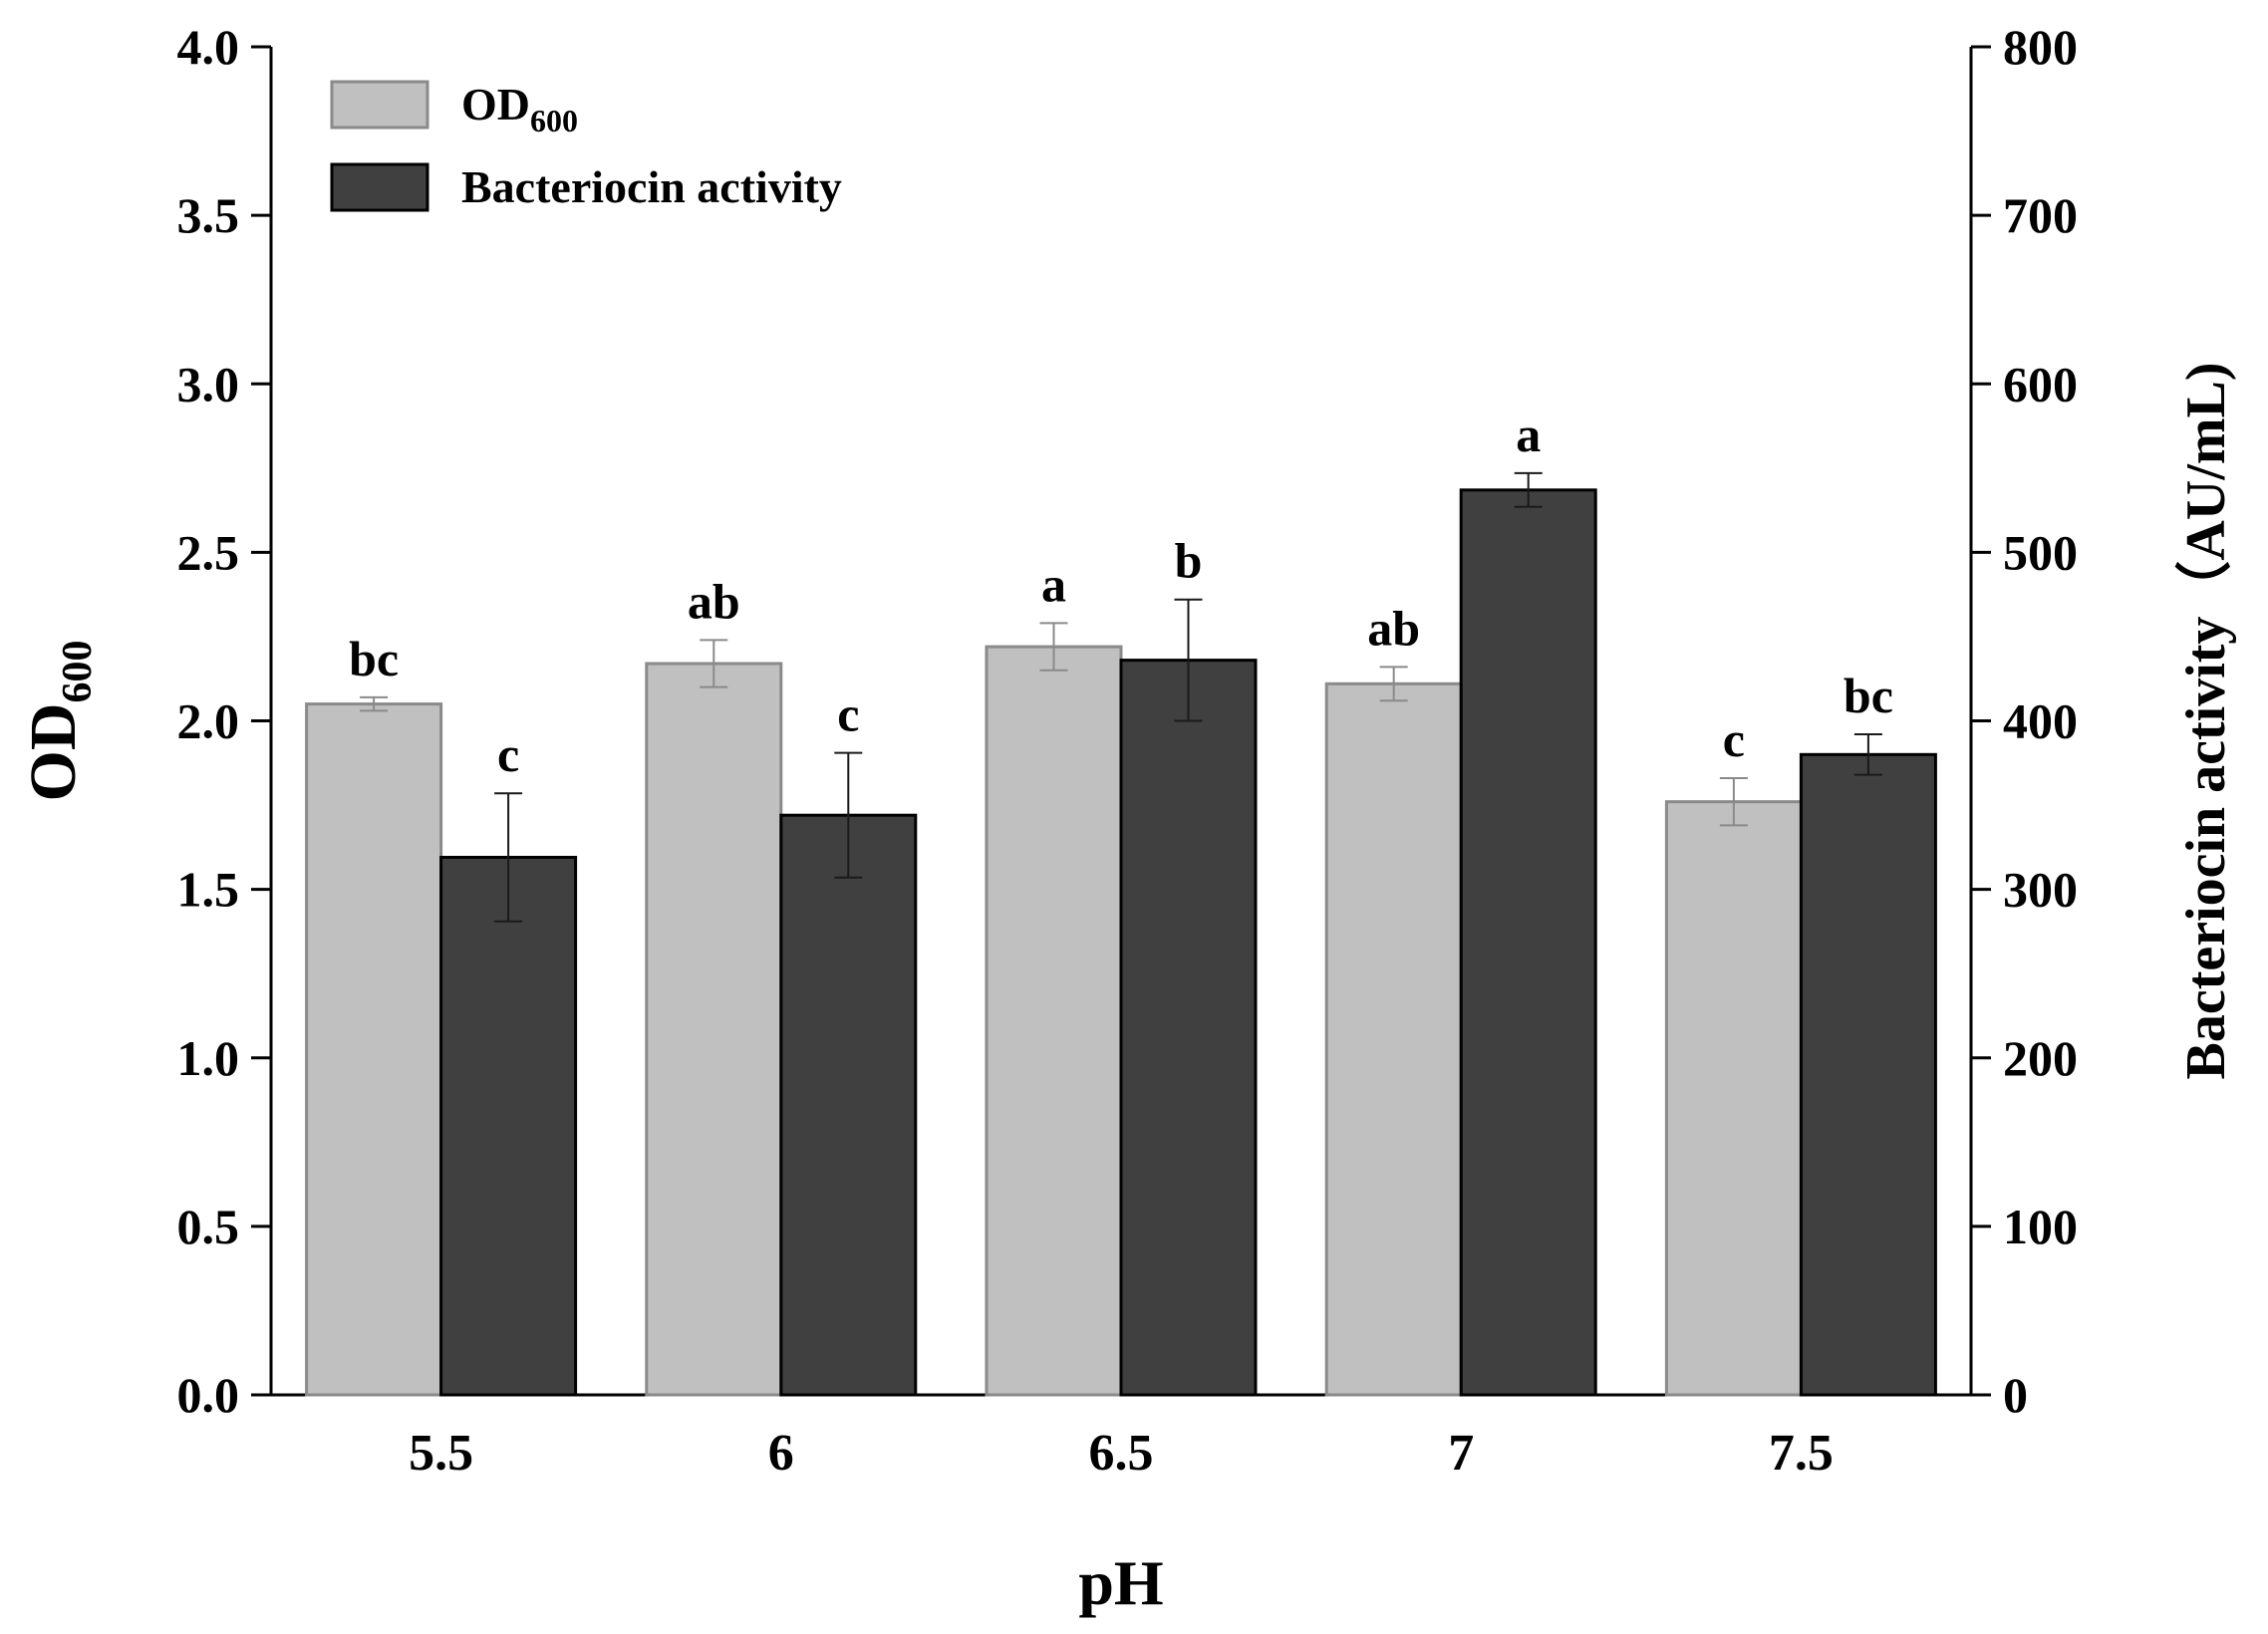  I want to click on x-tick-label: 5.5, so click(441, 1453).